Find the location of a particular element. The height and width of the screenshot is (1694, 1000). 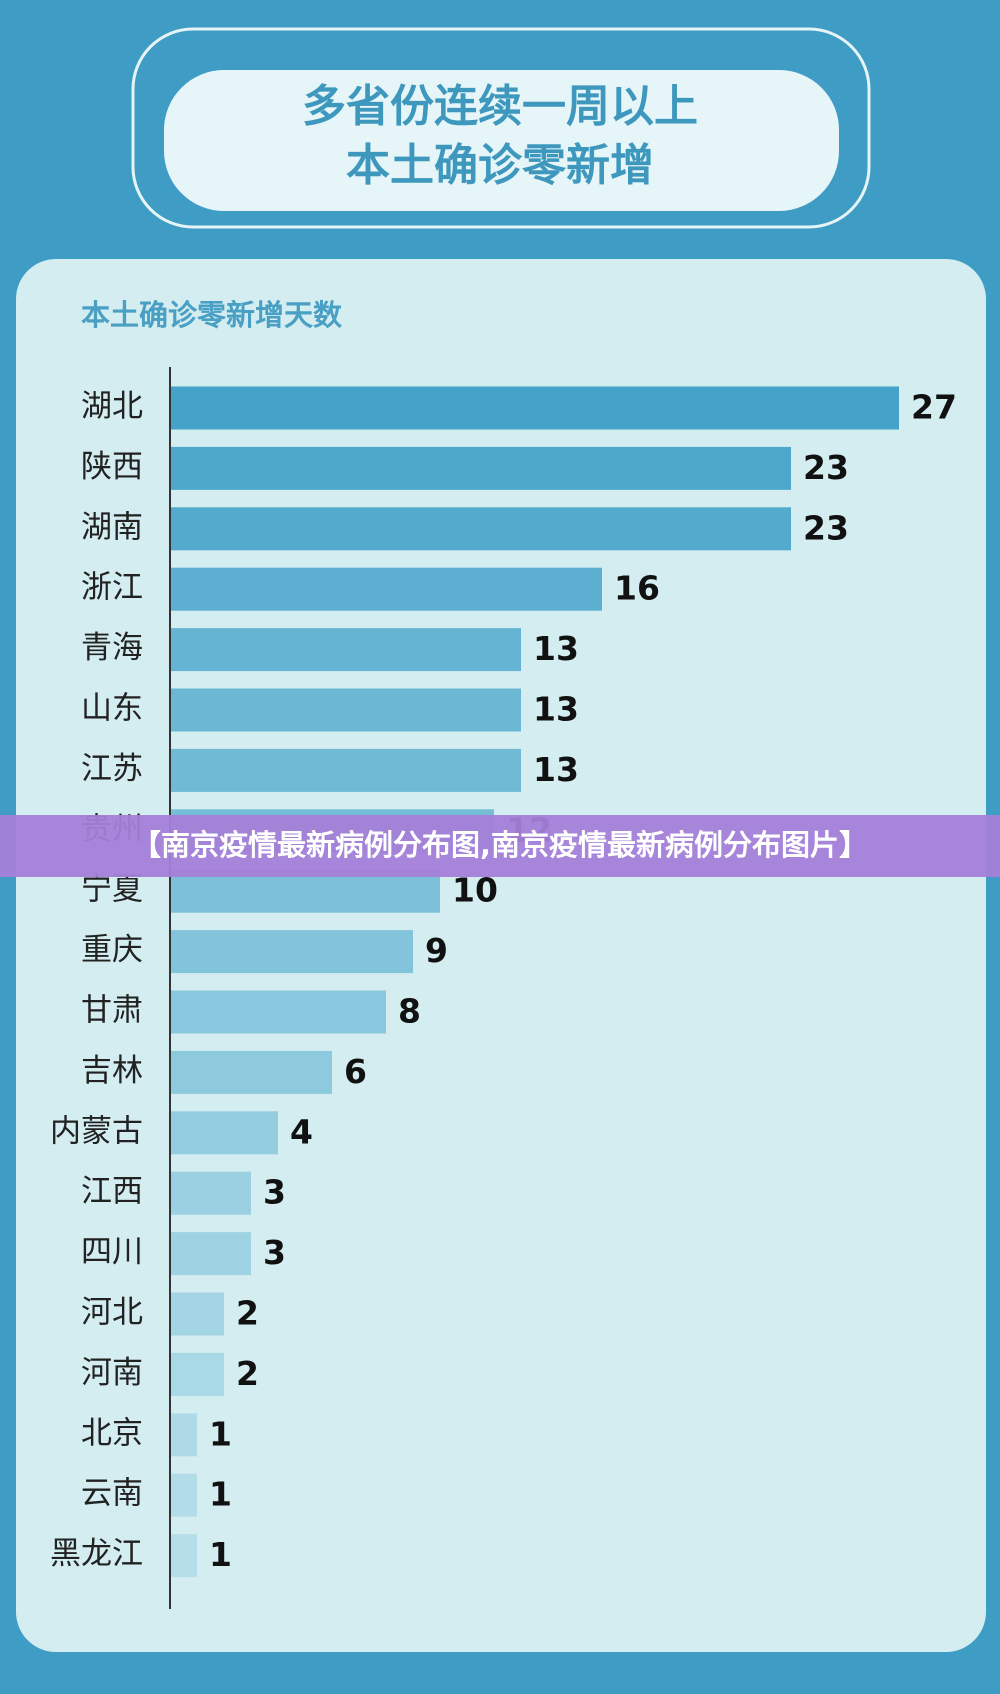

category-label: 河南 is located at coordinates (112, 1373).